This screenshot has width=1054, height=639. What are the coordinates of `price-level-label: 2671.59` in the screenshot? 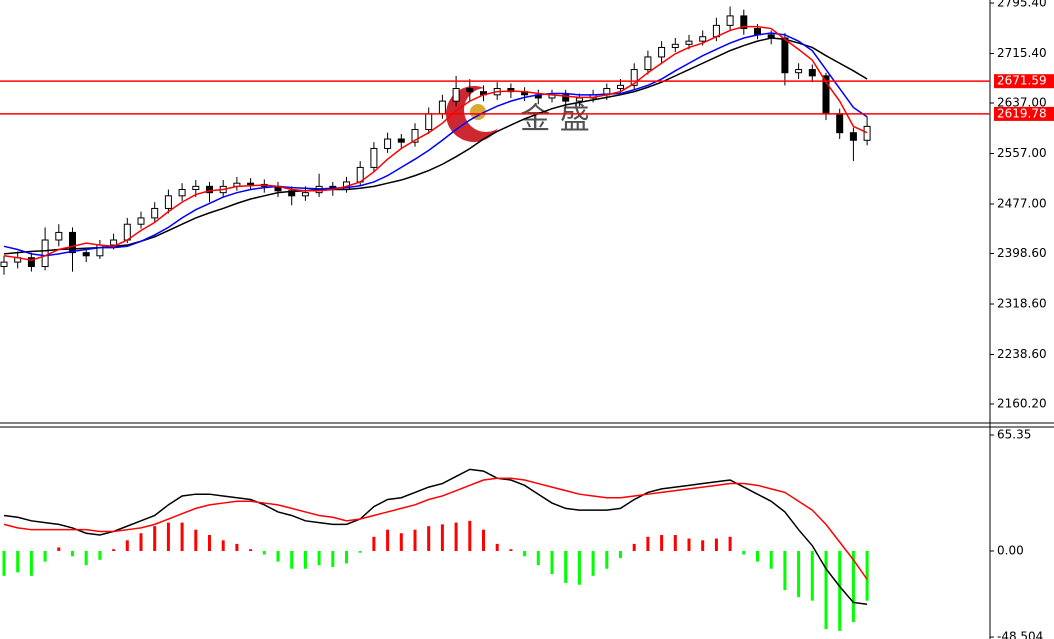 It's located at (1022, 81).